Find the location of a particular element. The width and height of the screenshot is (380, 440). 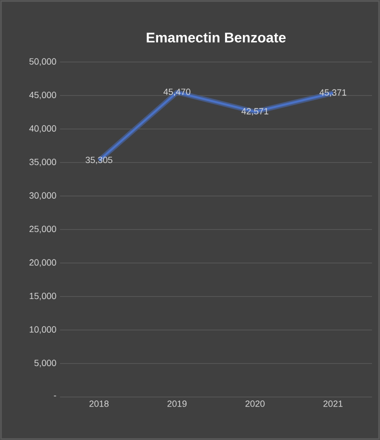

x-tick-label: 2020 is located at coordinates (255, 403).